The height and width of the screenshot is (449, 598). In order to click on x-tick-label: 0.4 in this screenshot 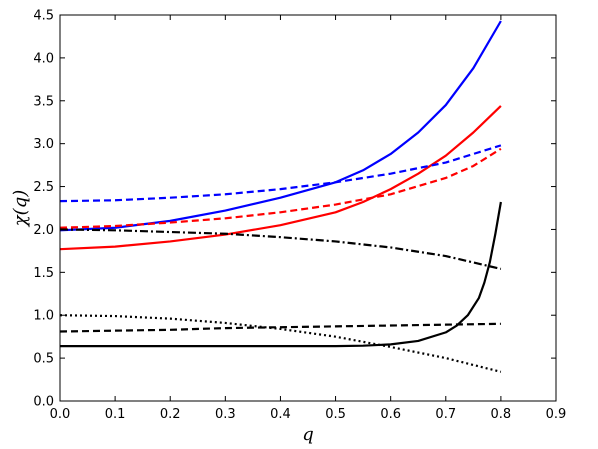, I will do `click(280, 414)`.